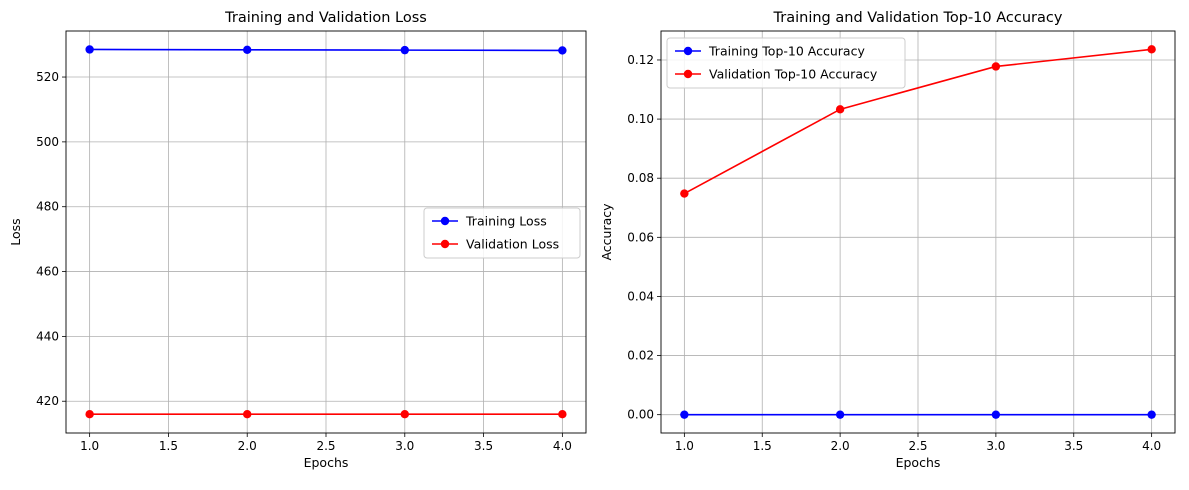 This screenshot has height=490, width=1189. What do you see at coordinates (793, 74) in the screenshot?
I see `legend-label: Validation Top-10 Accuracy` at bounding box center [793, 74].